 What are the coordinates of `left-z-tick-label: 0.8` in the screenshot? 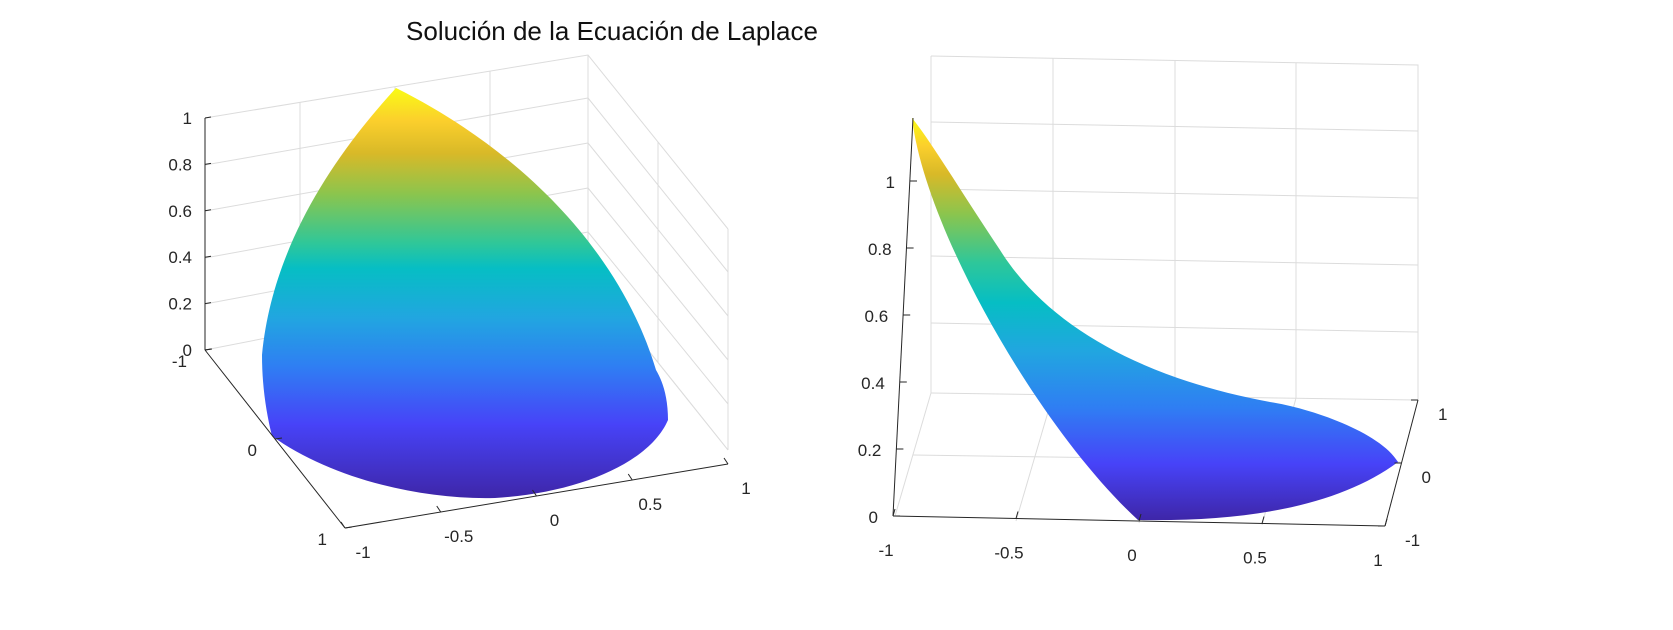 It's located at (180, 164).